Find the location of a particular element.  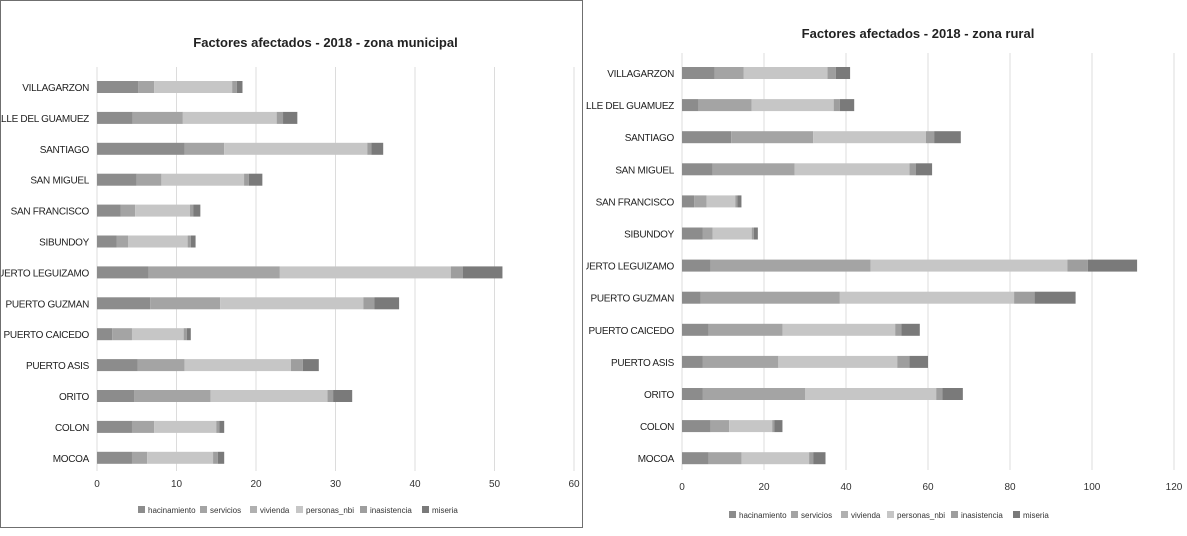

x-tick-label: 50 is located at coordinates (495, 484).